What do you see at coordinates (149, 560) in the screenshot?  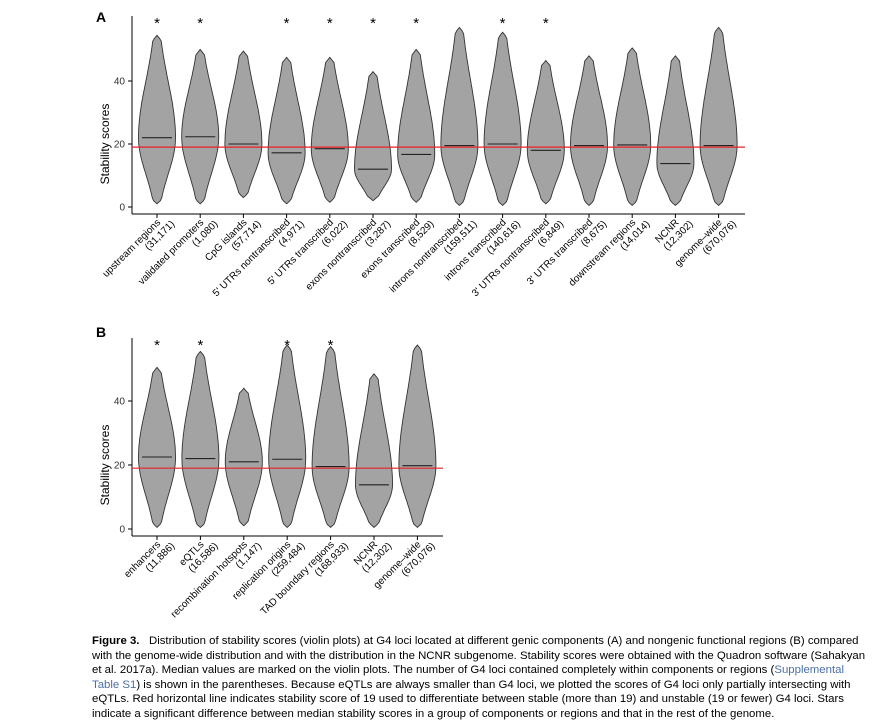 I see `x-tick-label: enhancers(11,886)` at bounding box center [149, 560].